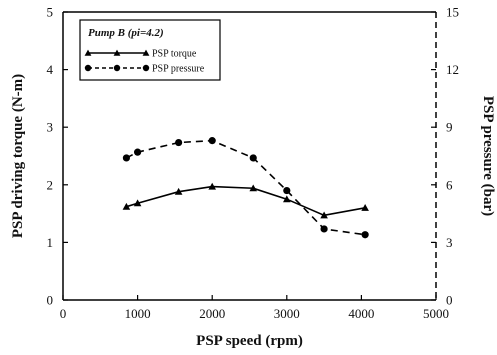  I want to click on x-tick-label: 3000, so click(287, 313).